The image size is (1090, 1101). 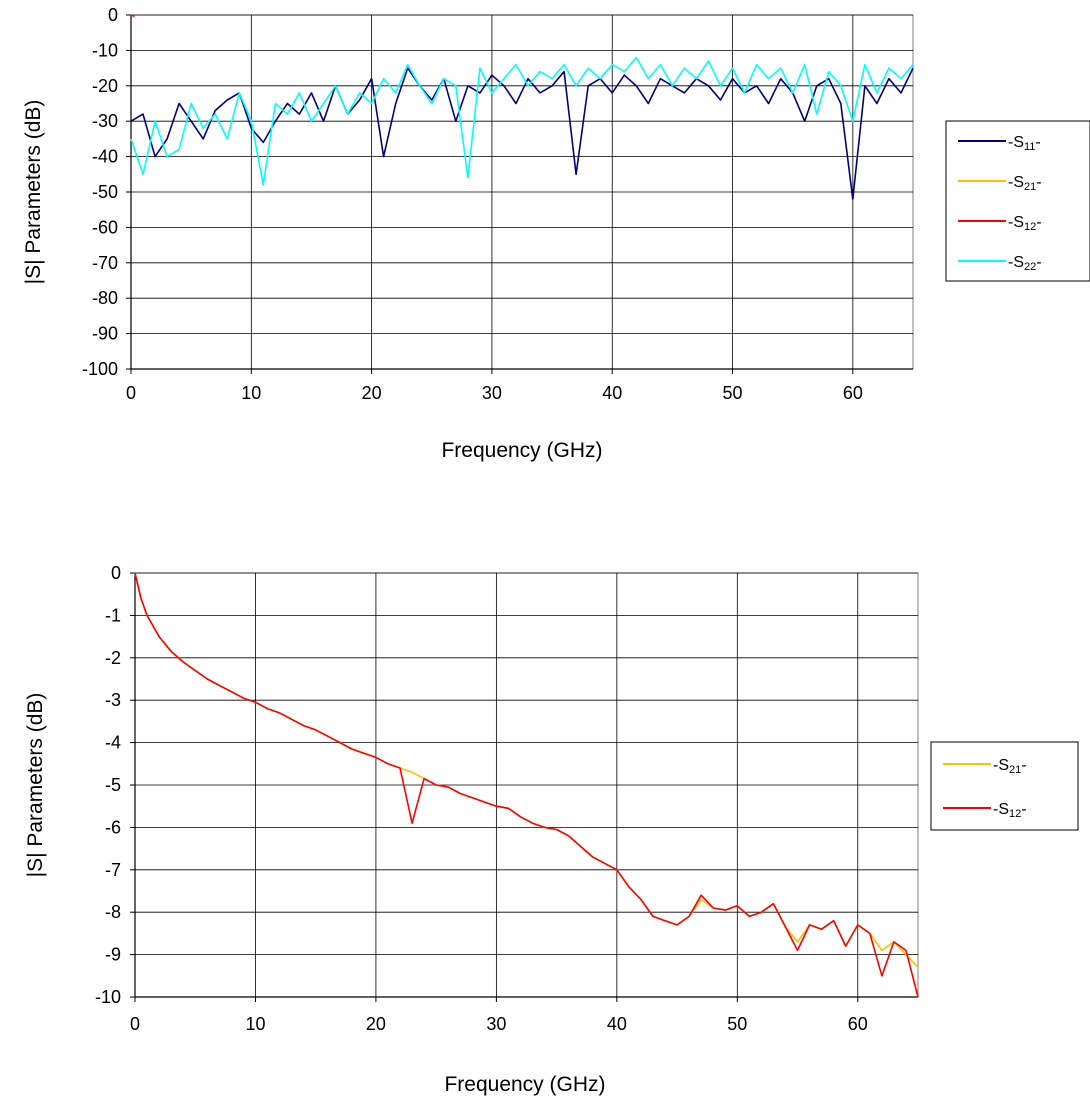 I want to click on y-tick-label: -20, so click(x=105, y=86).